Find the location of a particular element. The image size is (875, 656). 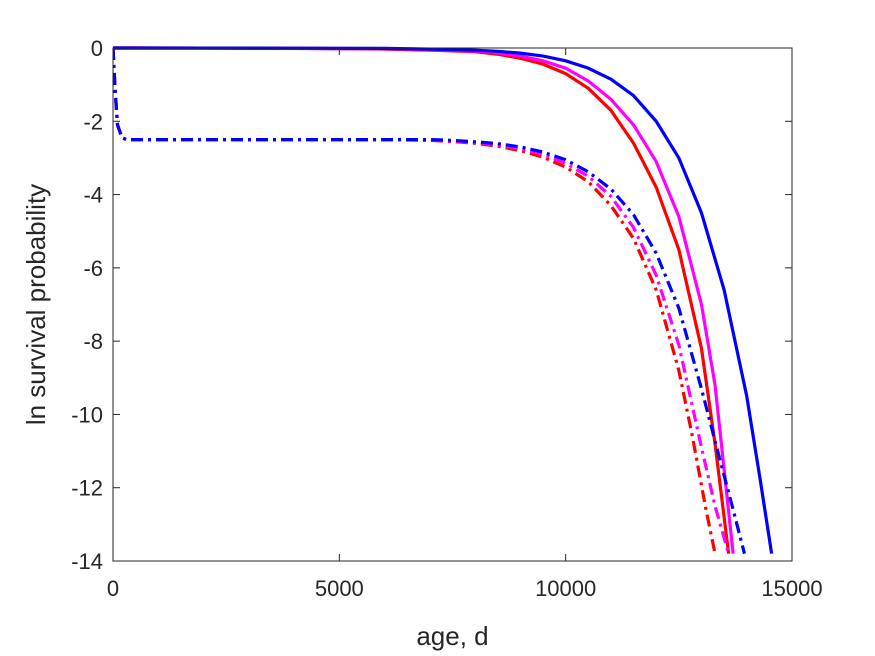

y-tick-label: -14 is located at coordinates (87, 561).